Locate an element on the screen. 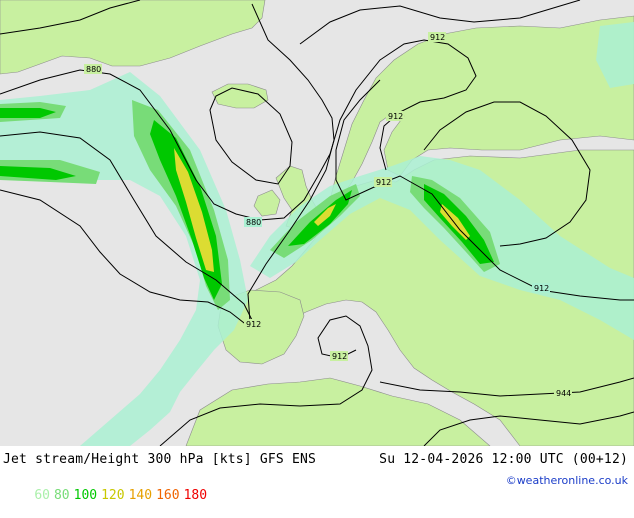  legend-item: 100 is located at coordinates (85, 495).